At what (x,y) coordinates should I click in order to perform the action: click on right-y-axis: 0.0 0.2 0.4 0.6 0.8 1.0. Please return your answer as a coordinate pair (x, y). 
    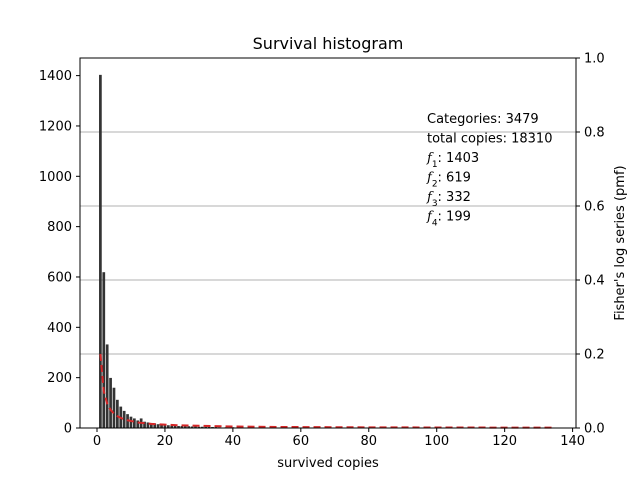
    Looking at the image, I should click on (590, 244).